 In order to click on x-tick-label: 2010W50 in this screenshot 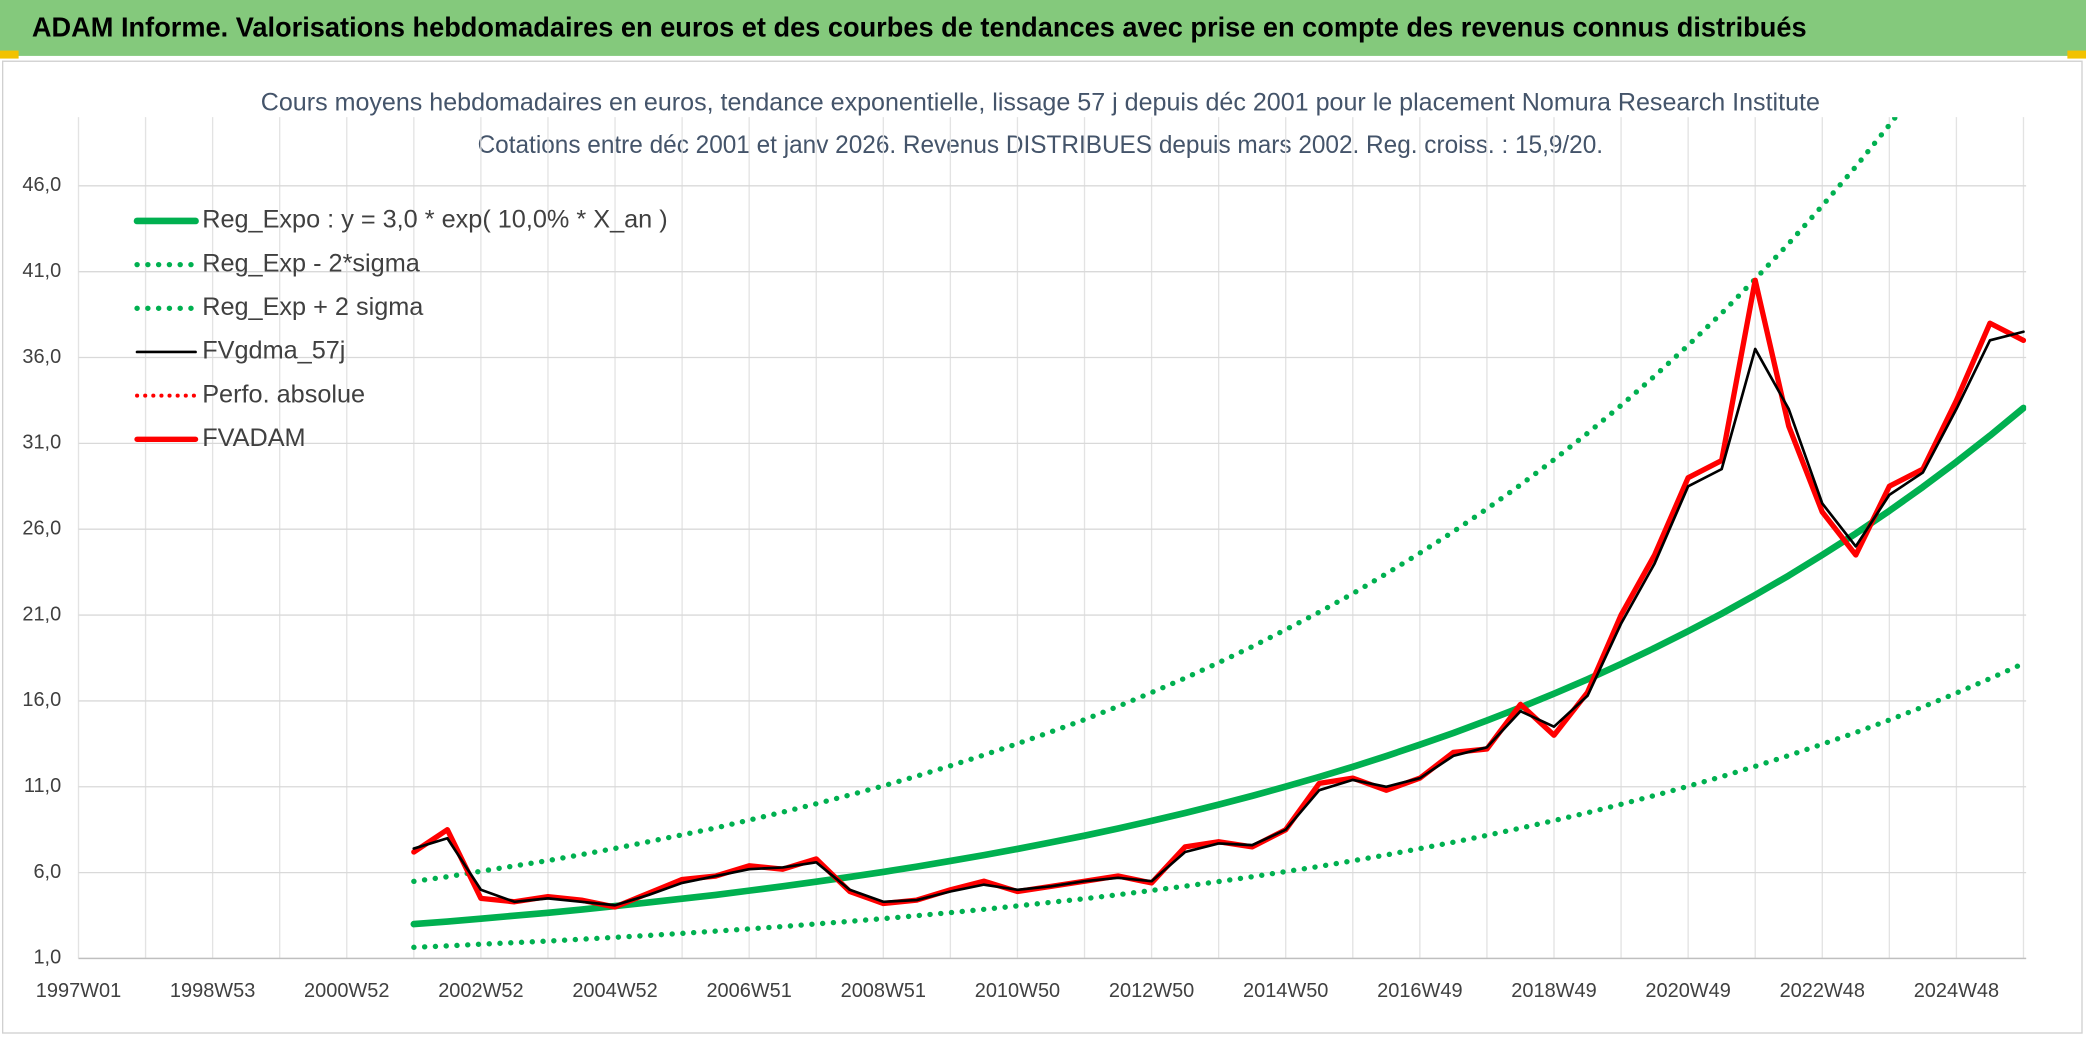, I will do `click(1017, 991)`.